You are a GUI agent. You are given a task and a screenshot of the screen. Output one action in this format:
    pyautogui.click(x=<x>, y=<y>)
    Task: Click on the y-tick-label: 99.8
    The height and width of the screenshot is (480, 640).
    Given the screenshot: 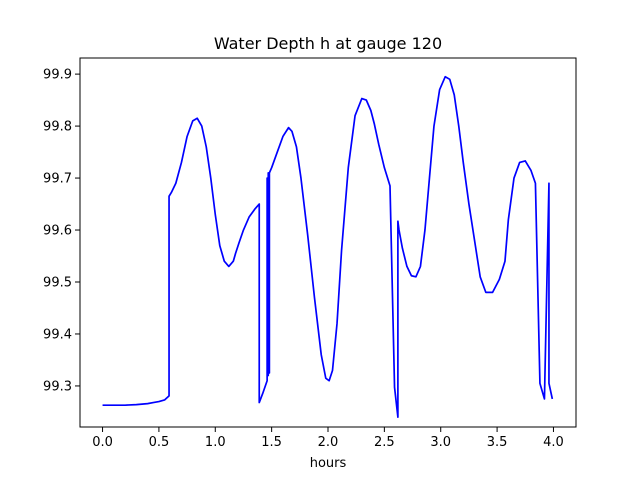 What is the action you would take?
    pyautogui.click(x=57, y=127)
    